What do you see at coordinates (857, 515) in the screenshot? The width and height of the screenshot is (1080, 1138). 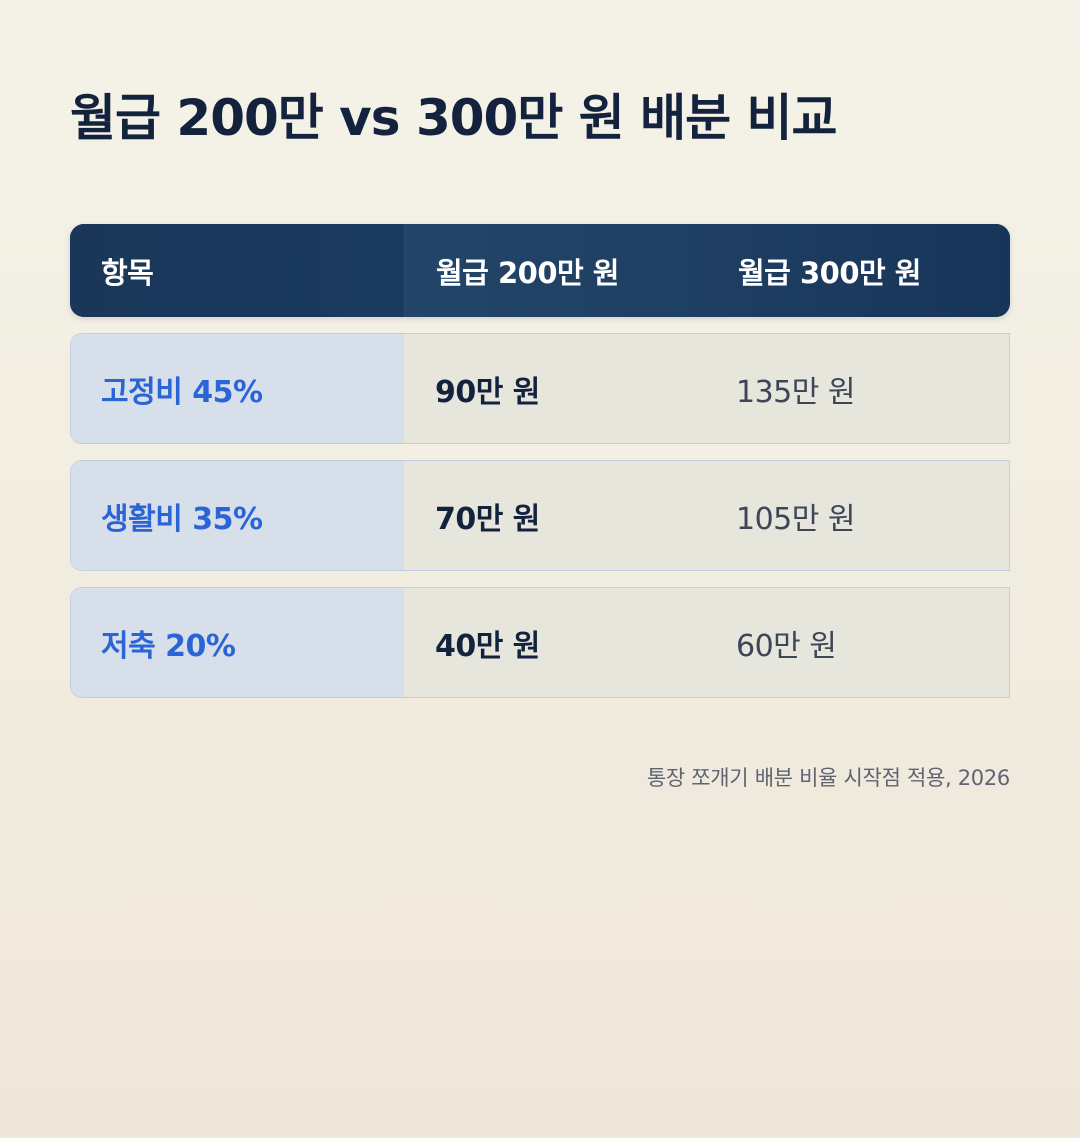 I see `row-value-300: 105만 원` at bounding box center [857, 515].